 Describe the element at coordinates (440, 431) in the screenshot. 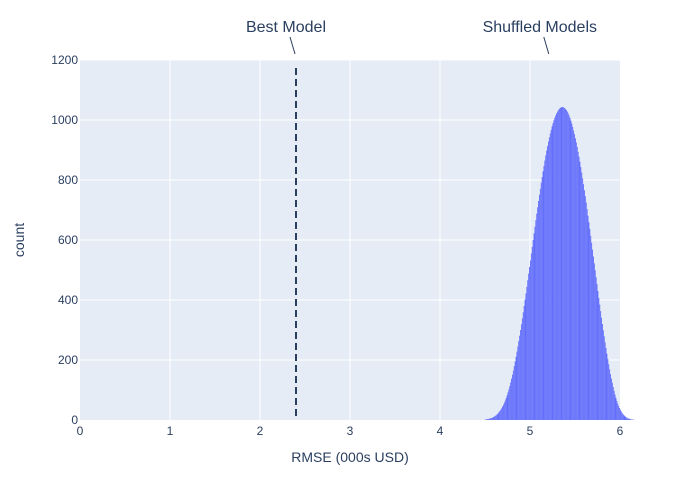

I see `x-tick-label: 4` at that location.